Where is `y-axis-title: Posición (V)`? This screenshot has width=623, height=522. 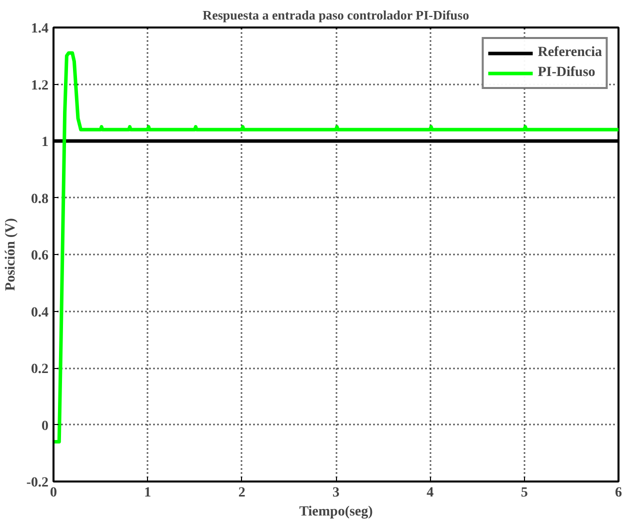 y-axis-title: Posición (V) is located at coordinates (10, 254).